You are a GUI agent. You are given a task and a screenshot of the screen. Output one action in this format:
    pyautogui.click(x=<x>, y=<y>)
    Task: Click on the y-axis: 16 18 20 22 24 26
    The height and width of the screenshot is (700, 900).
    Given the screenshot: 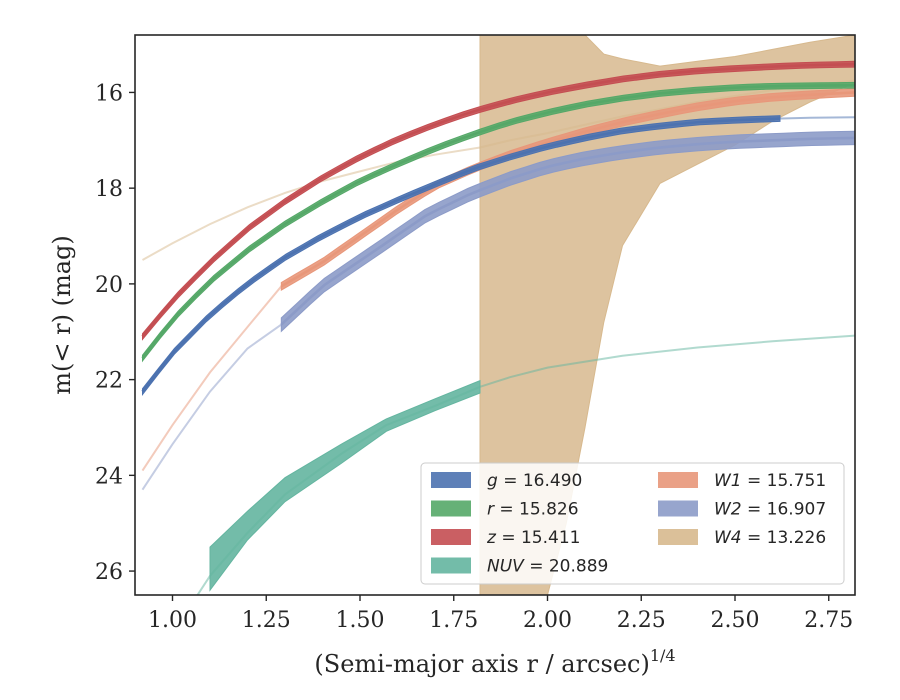 What is the action you would take?
    pyautogui.click(x=115, y=333)
    